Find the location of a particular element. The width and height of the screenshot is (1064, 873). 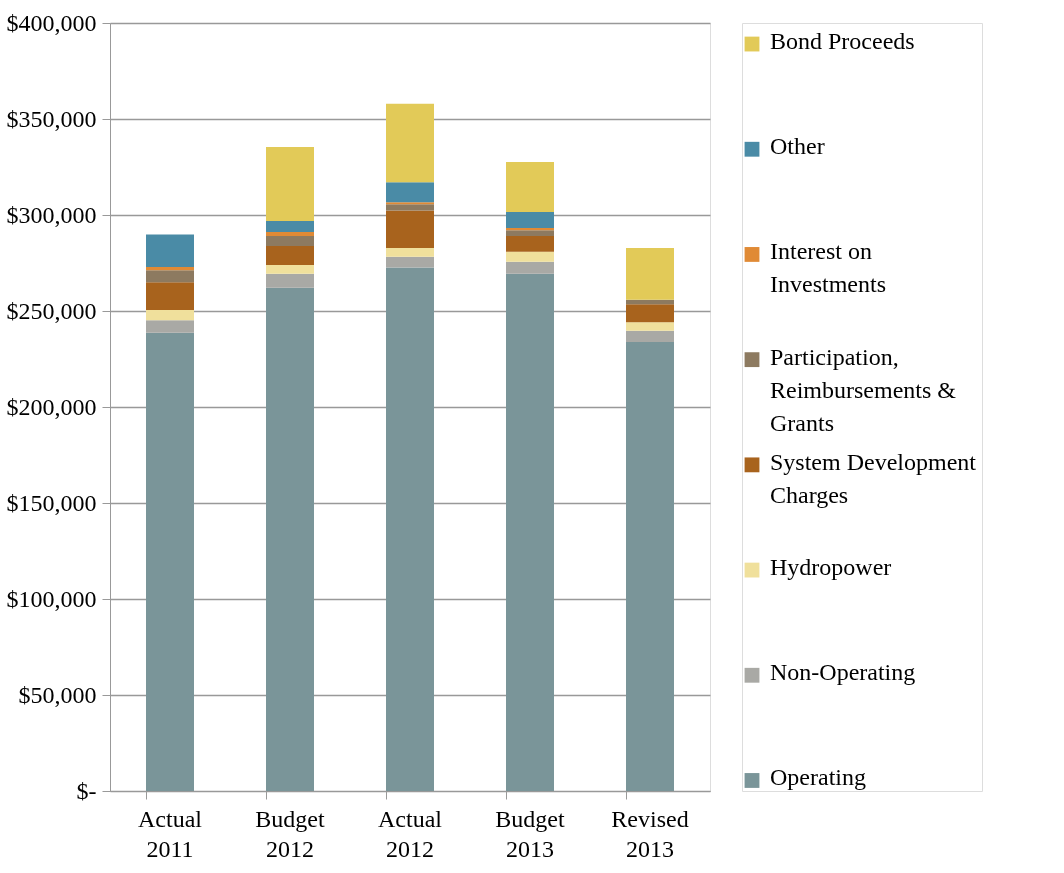

y-tick-label: $50,000 is located at coordinates (57, 694).